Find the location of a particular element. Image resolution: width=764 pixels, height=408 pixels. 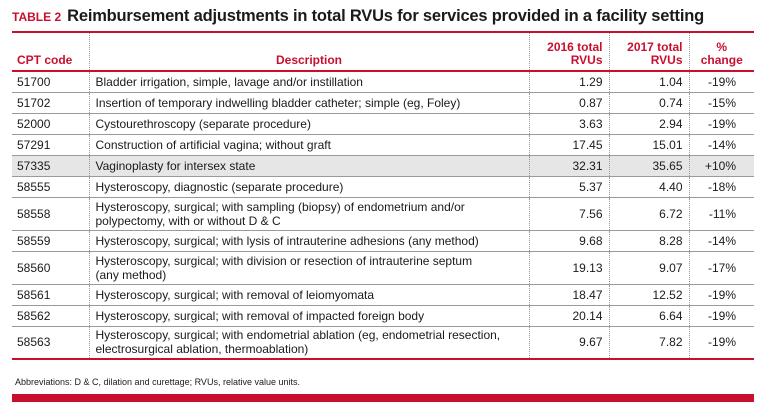

header-2017-total: 2017 total RVUs is located at coordinates (648, 51).